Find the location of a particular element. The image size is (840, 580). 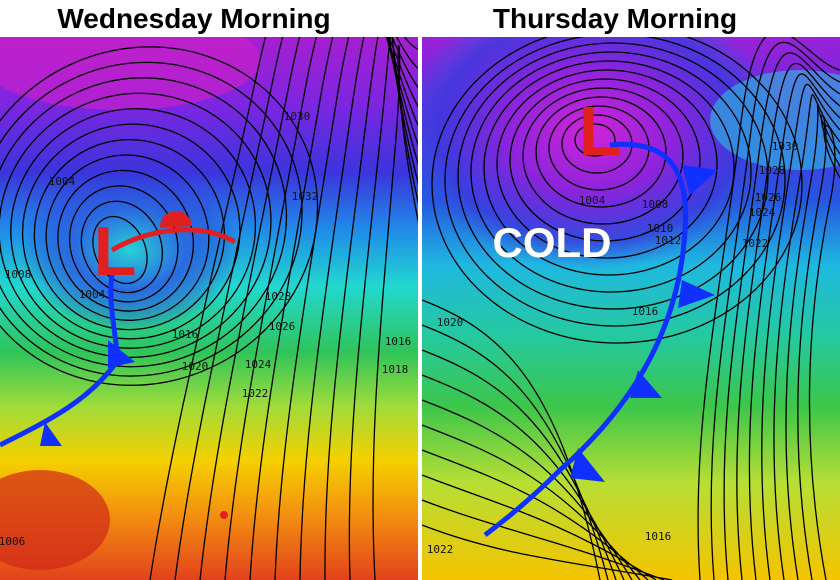

divider is located at coordinates (420, 308).